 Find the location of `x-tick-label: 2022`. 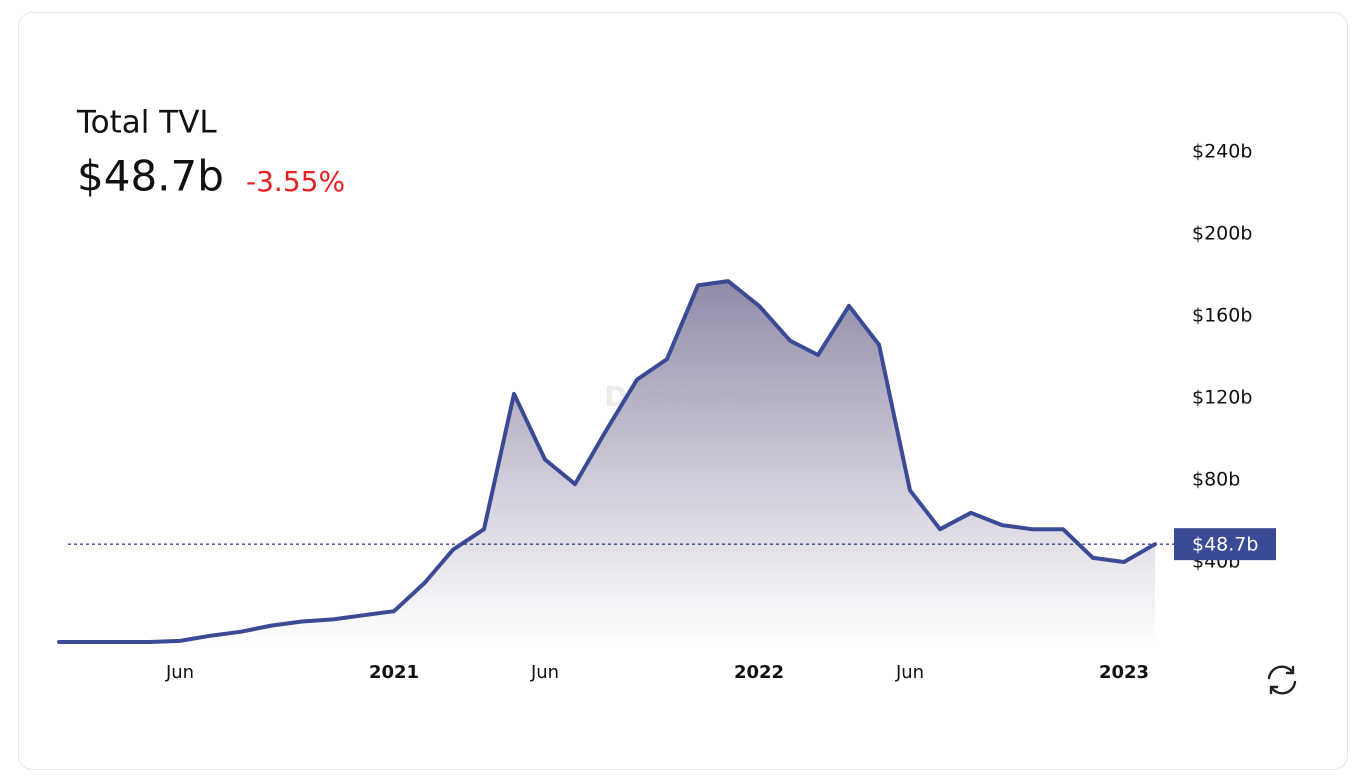

x-tick-label: 2022 is located at coordinates (759, 672).